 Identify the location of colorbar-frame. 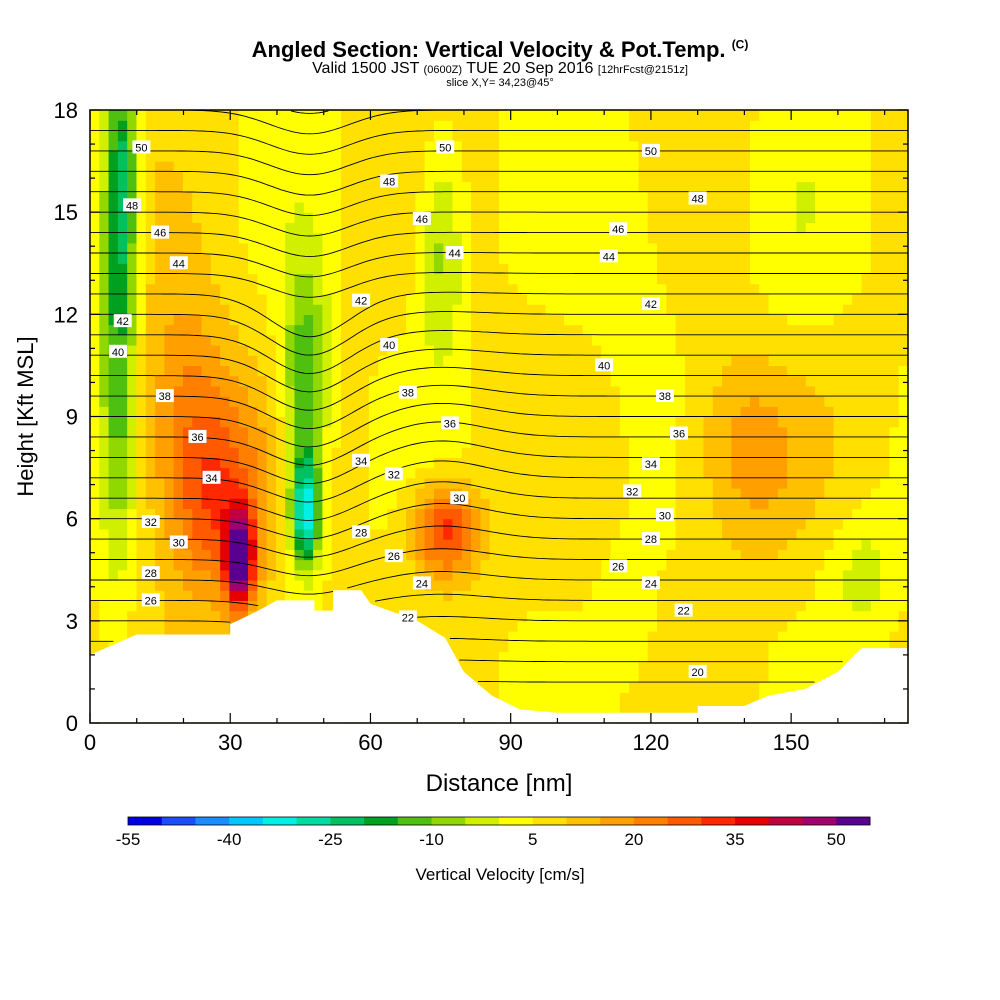
(499, 821).